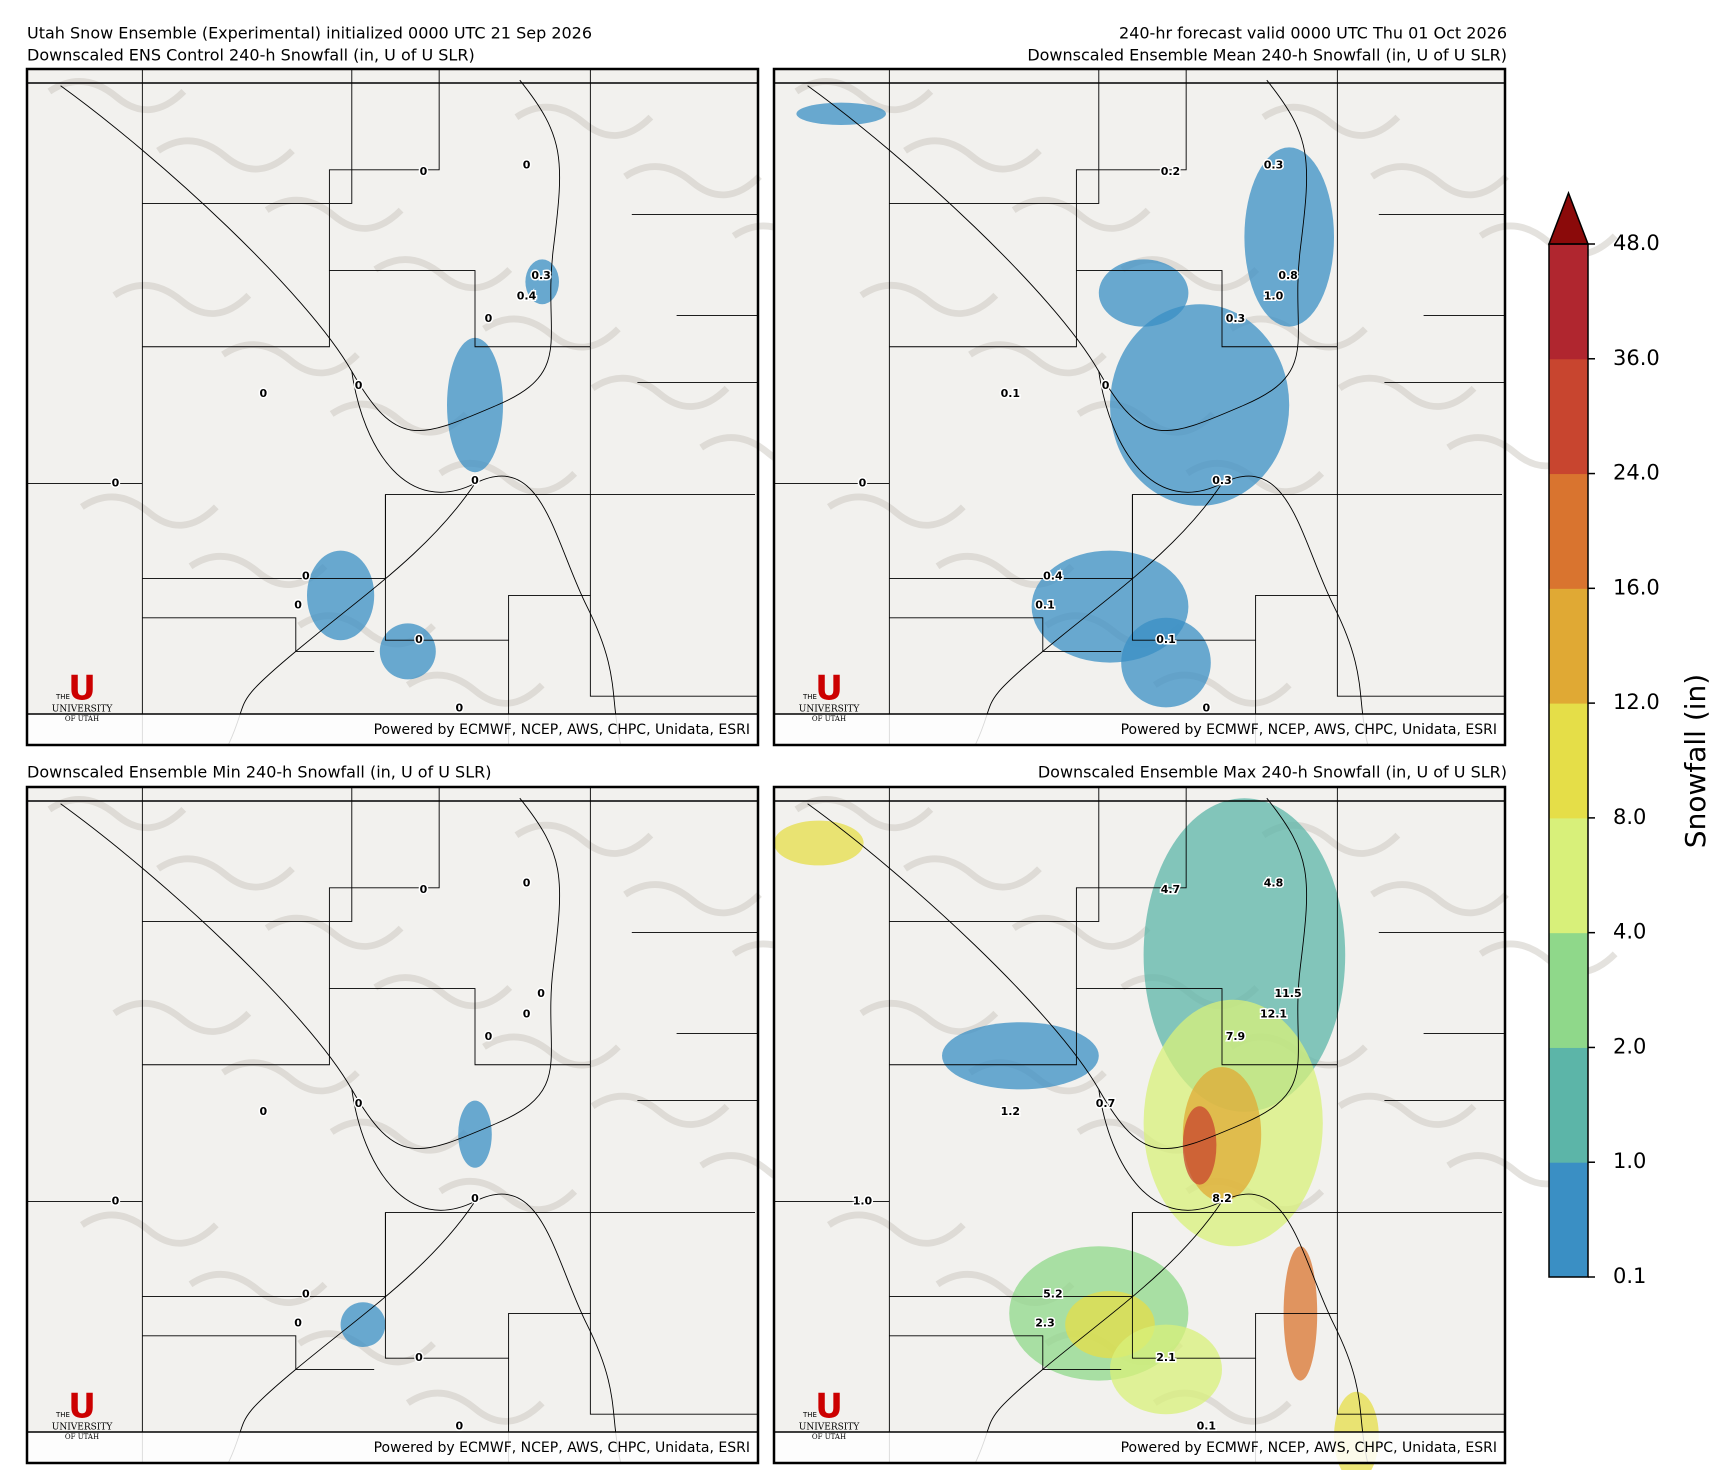 This screenshot has height=1470, width=1736. What do you see at coordinates (1166, 1357) in the screenshot?
I see `point-label: 2.1` at bounding box center [1166, 1357].